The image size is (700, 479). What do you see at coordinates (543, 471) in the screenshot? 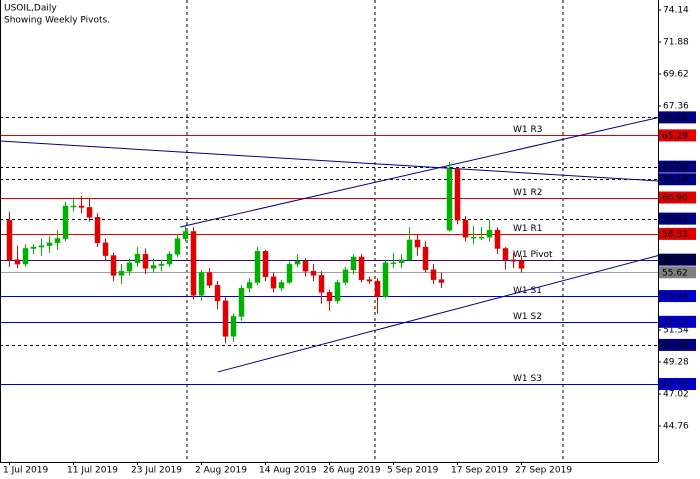
I see `x-tick-label: 27 Sep 2019` at bounding box center [543, 471].